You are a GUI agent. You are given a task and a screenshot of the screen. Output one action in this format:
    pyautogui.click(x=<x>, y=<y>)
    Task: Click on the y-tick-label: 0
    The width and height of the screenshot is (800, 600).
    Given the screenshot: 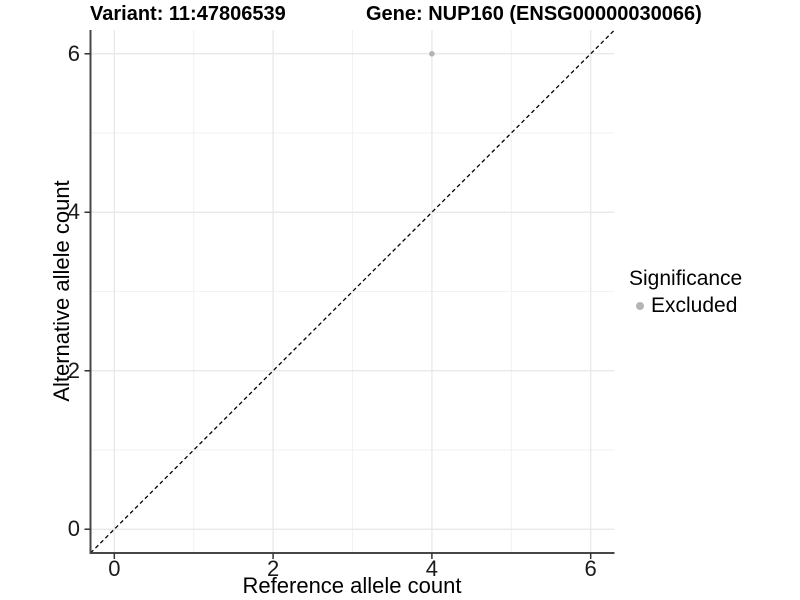 What is the action you would take?
    pyautogui.click(x=73, y=529)
    